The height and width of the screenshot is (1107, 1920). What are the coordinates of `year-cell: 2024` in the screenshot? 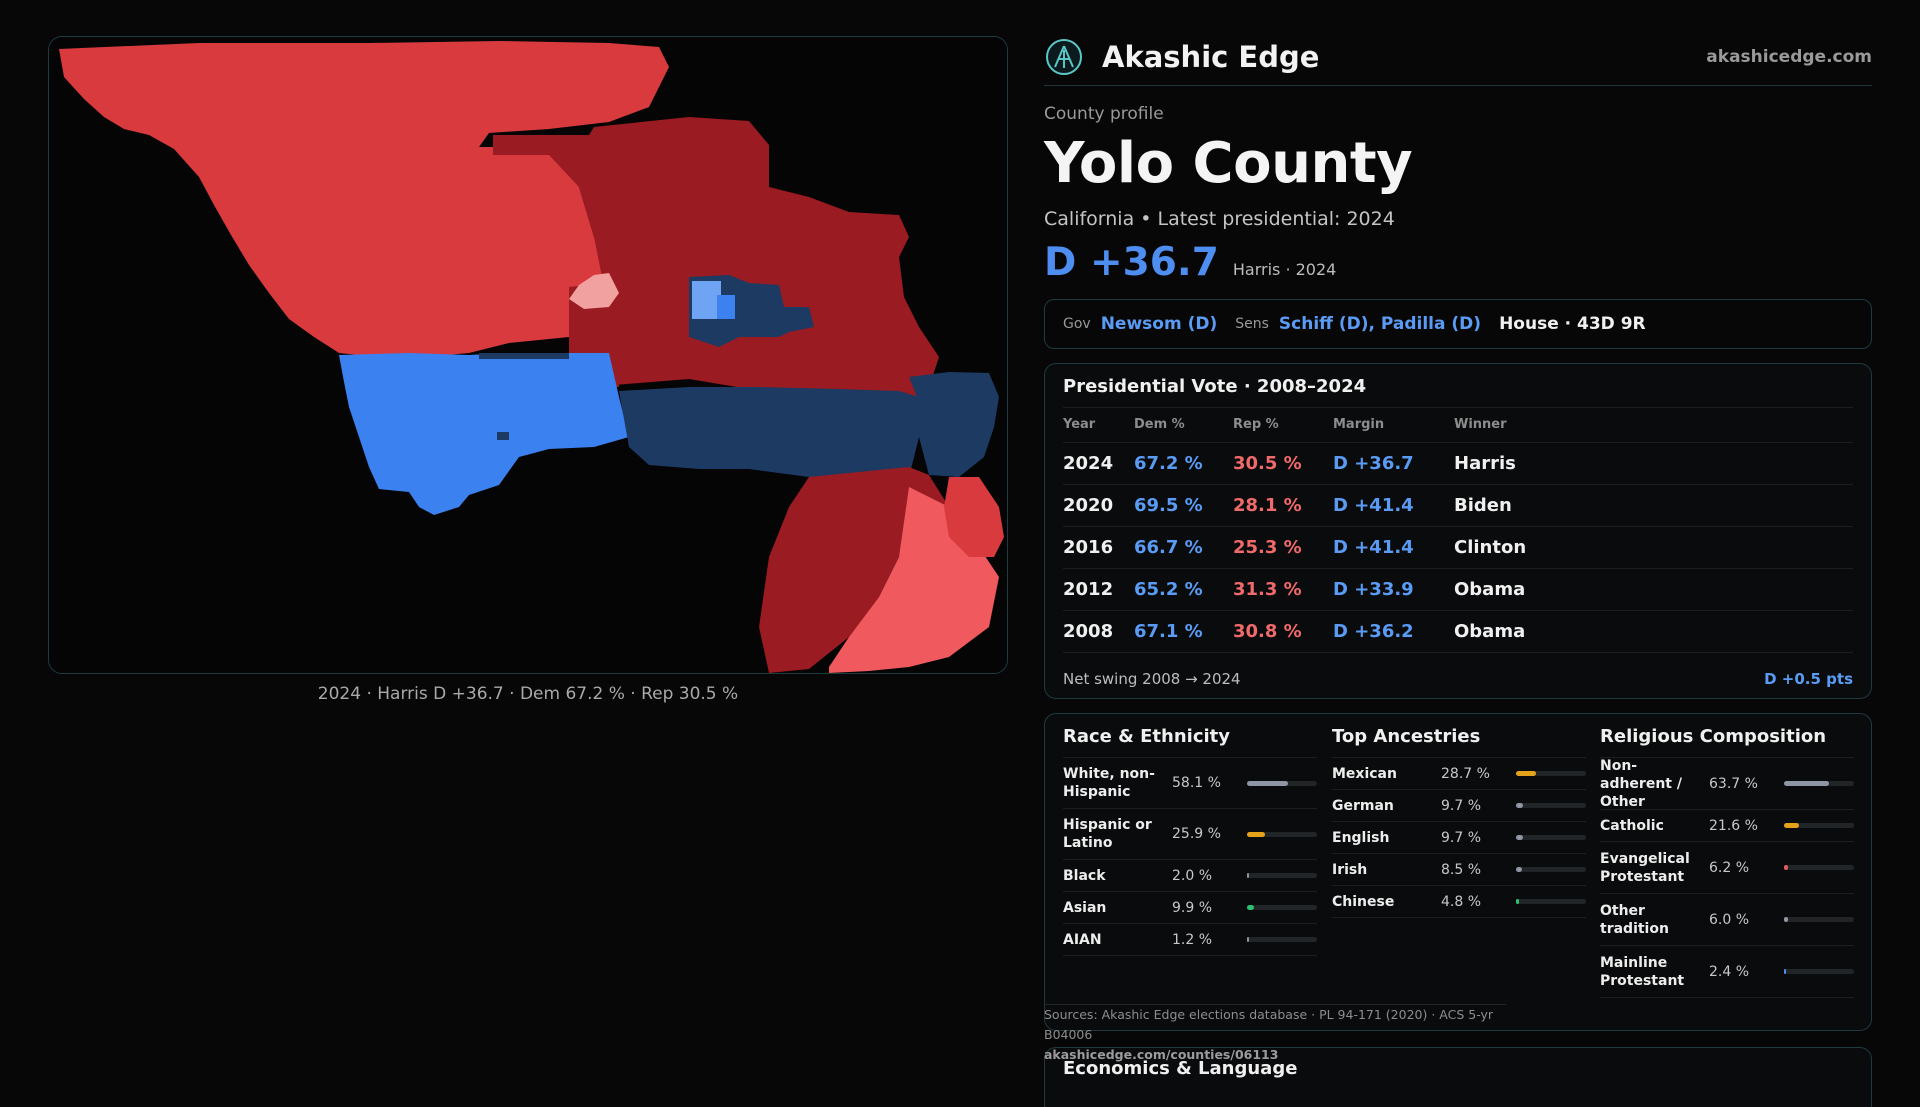 It's located at (1098, 463).